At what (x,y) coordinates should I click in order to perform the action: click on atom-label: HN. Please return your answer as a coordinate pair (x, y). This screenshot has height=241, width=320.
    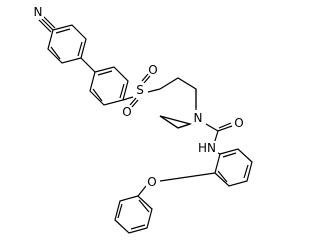
    Looking at the image, I should click on (207, 148).